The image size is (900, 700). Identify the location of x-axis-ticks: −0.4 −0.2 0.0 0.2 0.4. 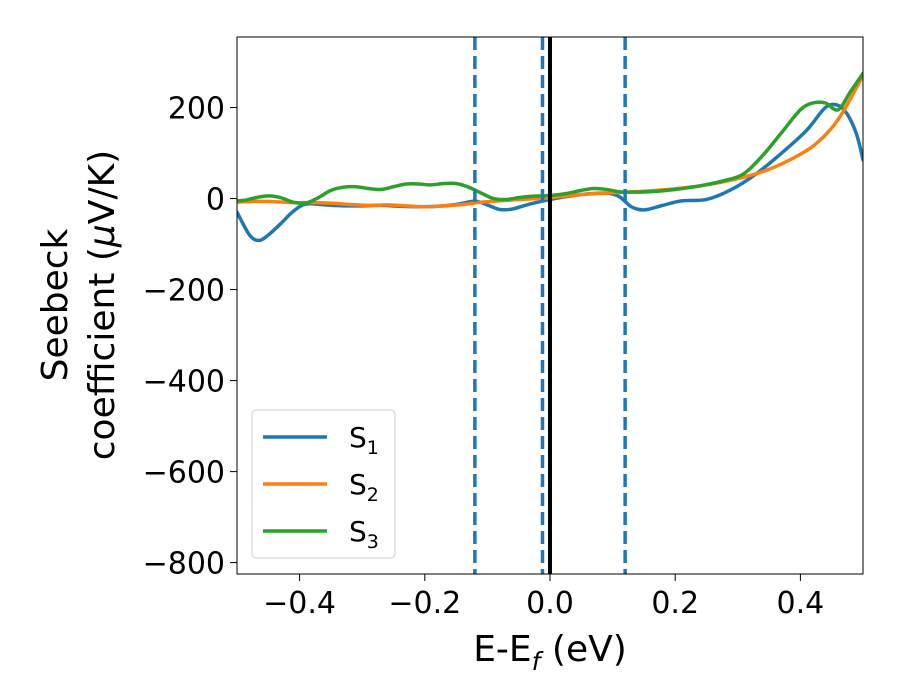
(543, 597).